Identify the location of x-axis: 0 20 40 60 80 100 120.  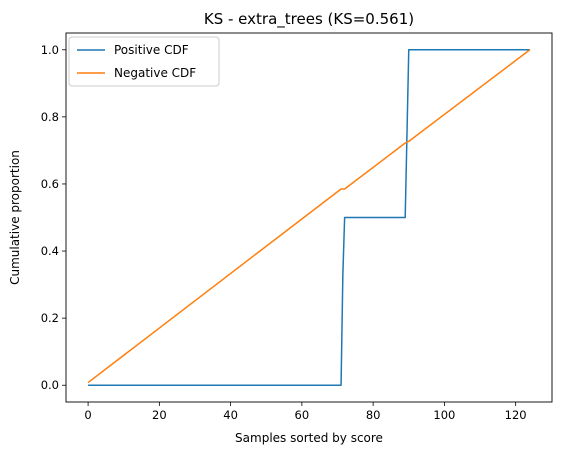
(305, 412).